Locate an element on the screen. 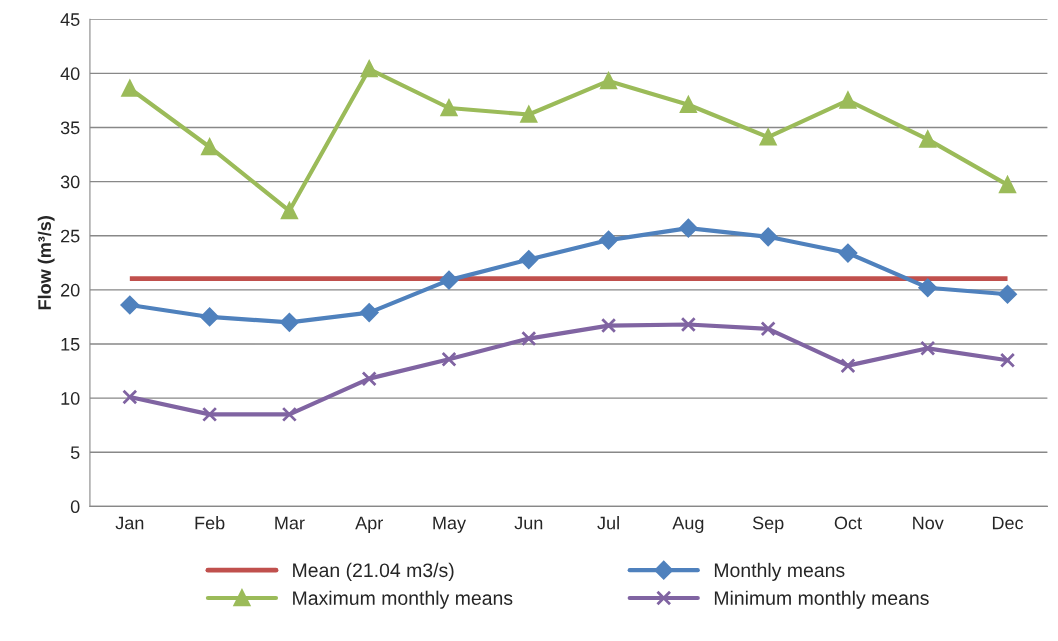  x-tick-label: Dec is located at coordinates (1008, 523).